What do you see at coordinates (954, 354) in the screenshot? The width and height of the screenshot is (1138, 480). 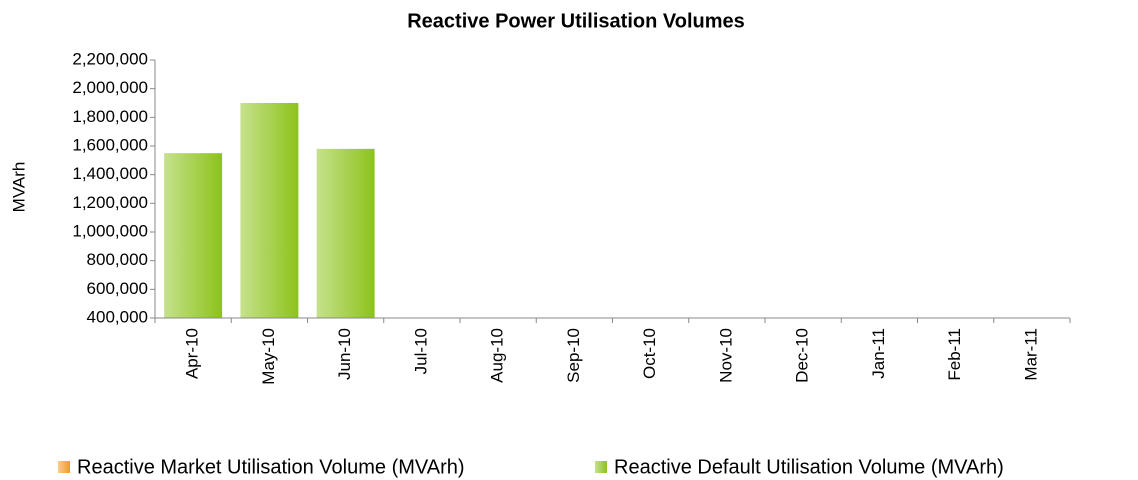 I see `x-tick-label: Feb-11` at bounding box center [954, 354].